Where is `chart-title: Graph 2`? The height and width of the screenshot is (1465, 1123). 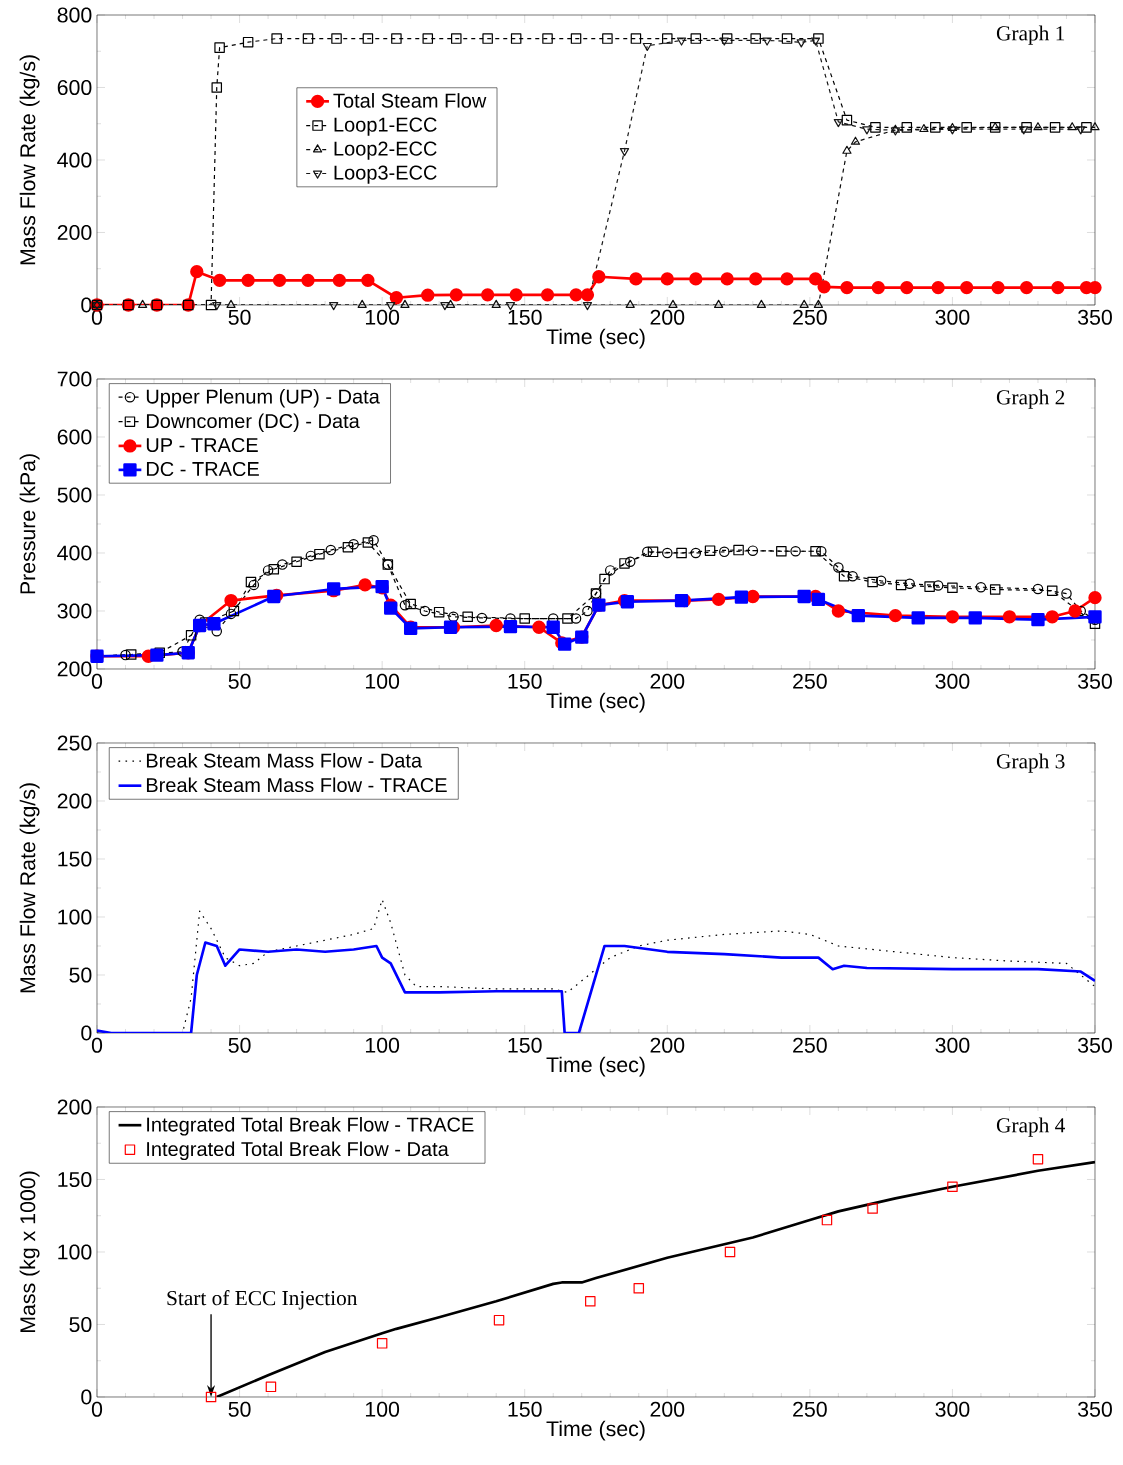
chart-title: Graph 2 is located at coordinates (1030, 399).